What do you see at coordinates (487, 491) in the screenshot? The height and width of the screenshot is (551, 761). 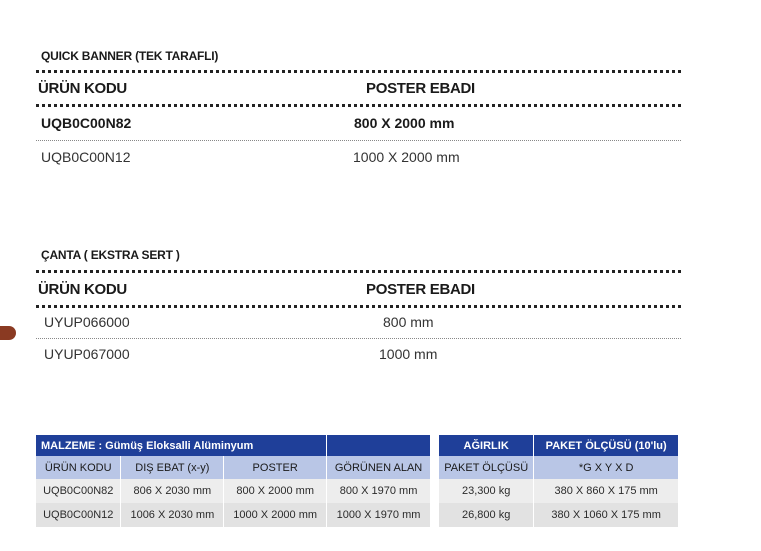 I see `table-cell: 23,300 kg` at bounding box center [487, 491].